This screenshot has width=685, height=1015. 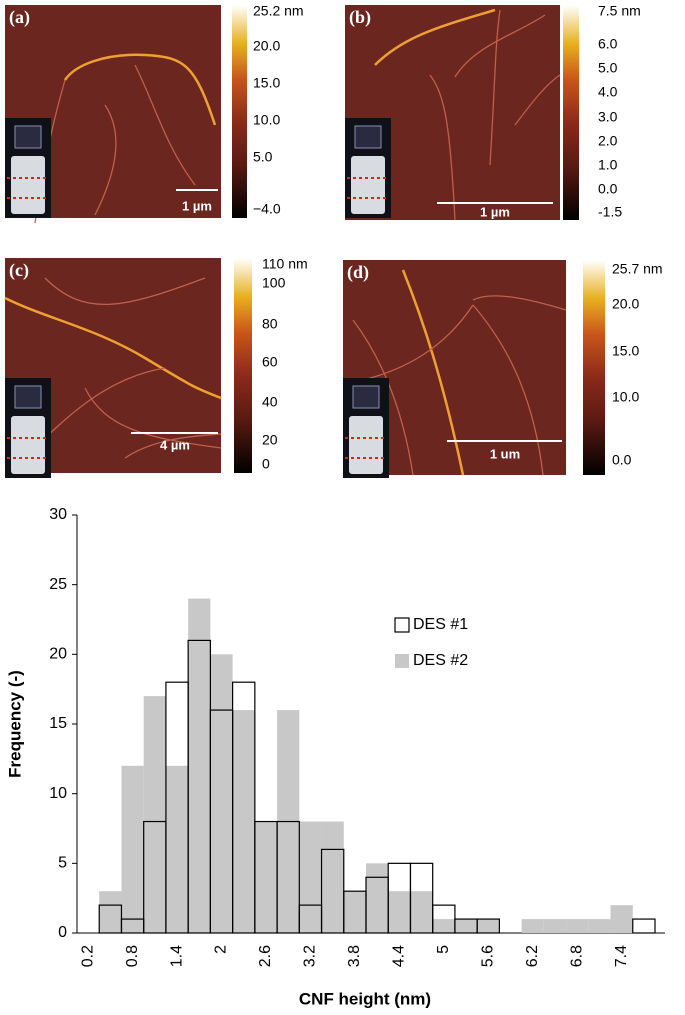 I want to click on y-tick-label: 0, so click(x=62, y=932).